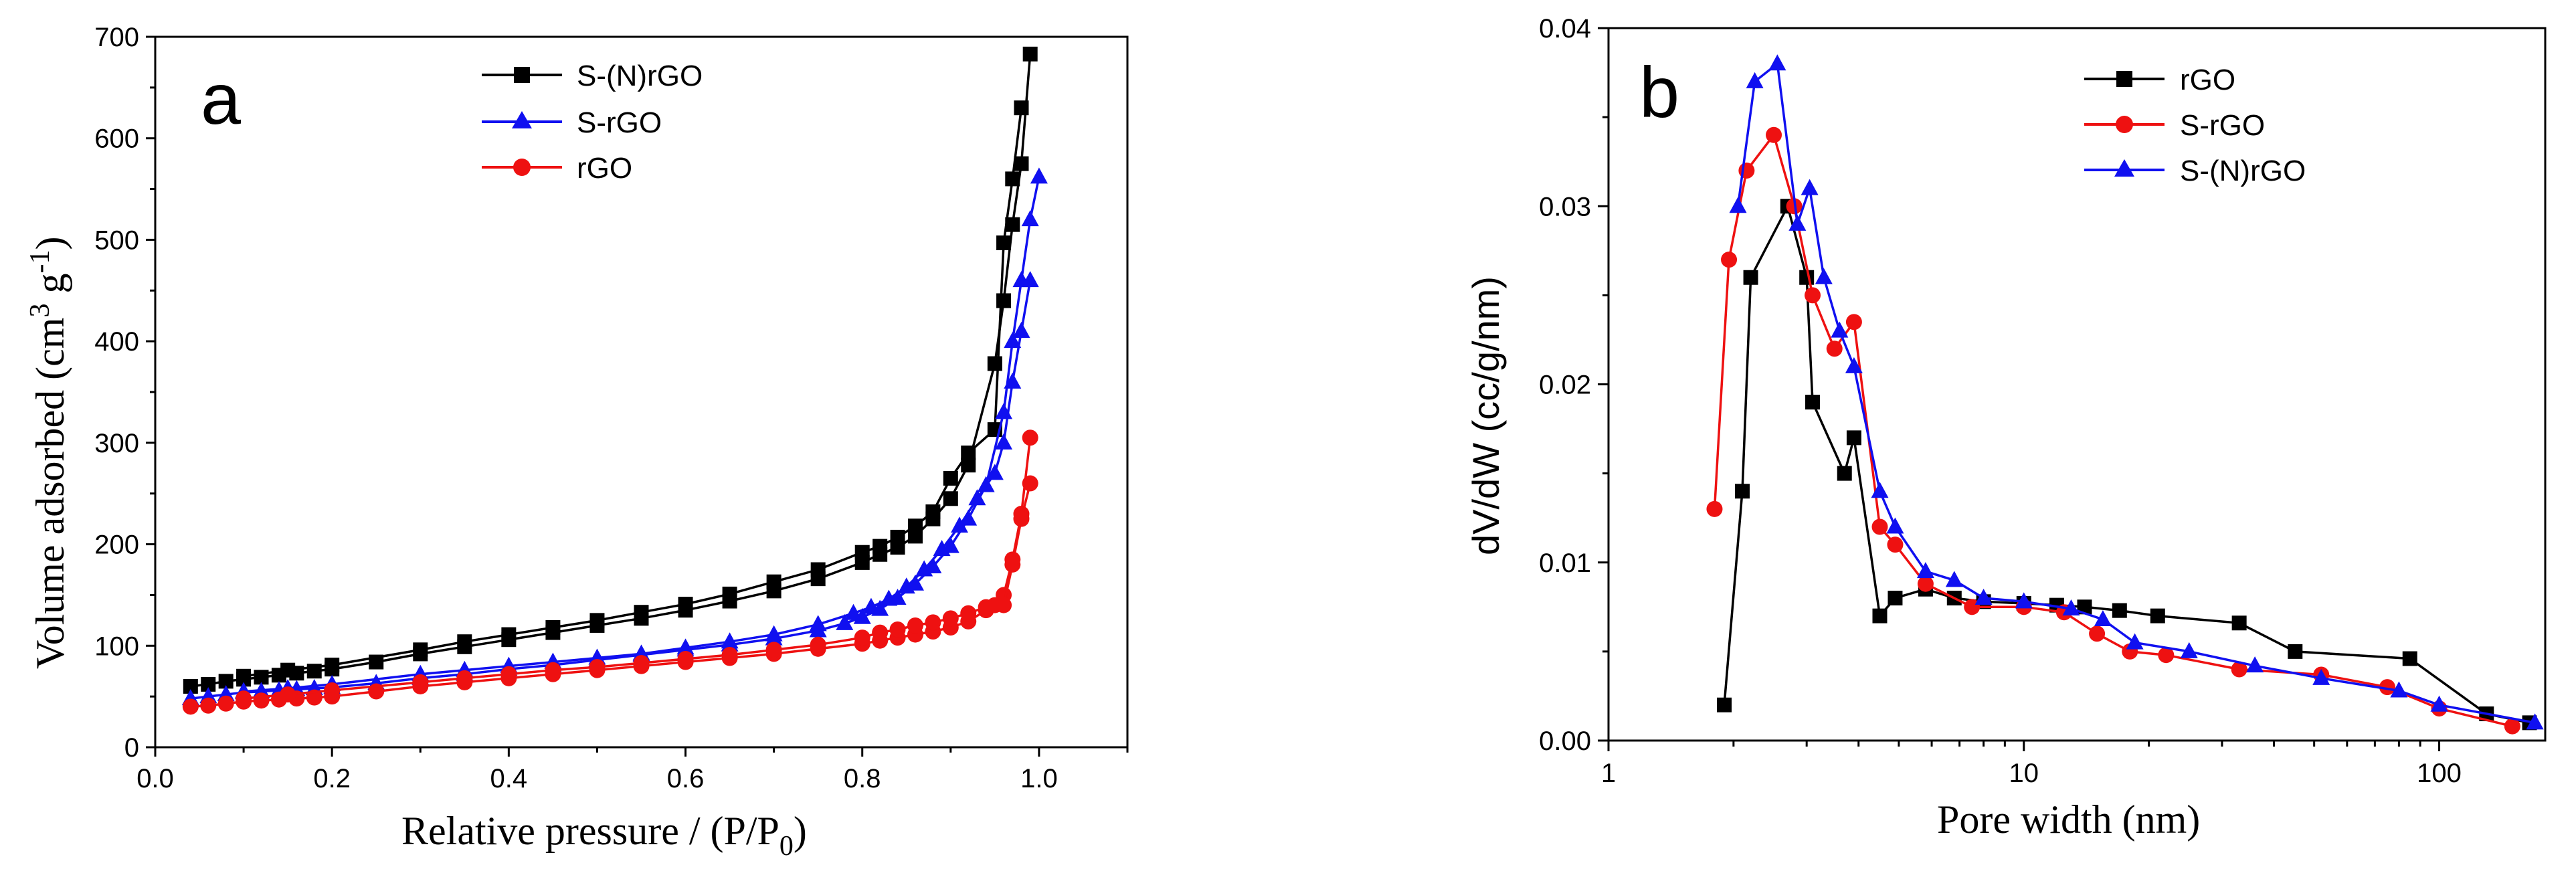 This screenshot has height=869, width=2576. What do you see at coordinates (116, 139) in the screenshot?
I see `y-tick-label: 600` at bounding box center [116, 139].